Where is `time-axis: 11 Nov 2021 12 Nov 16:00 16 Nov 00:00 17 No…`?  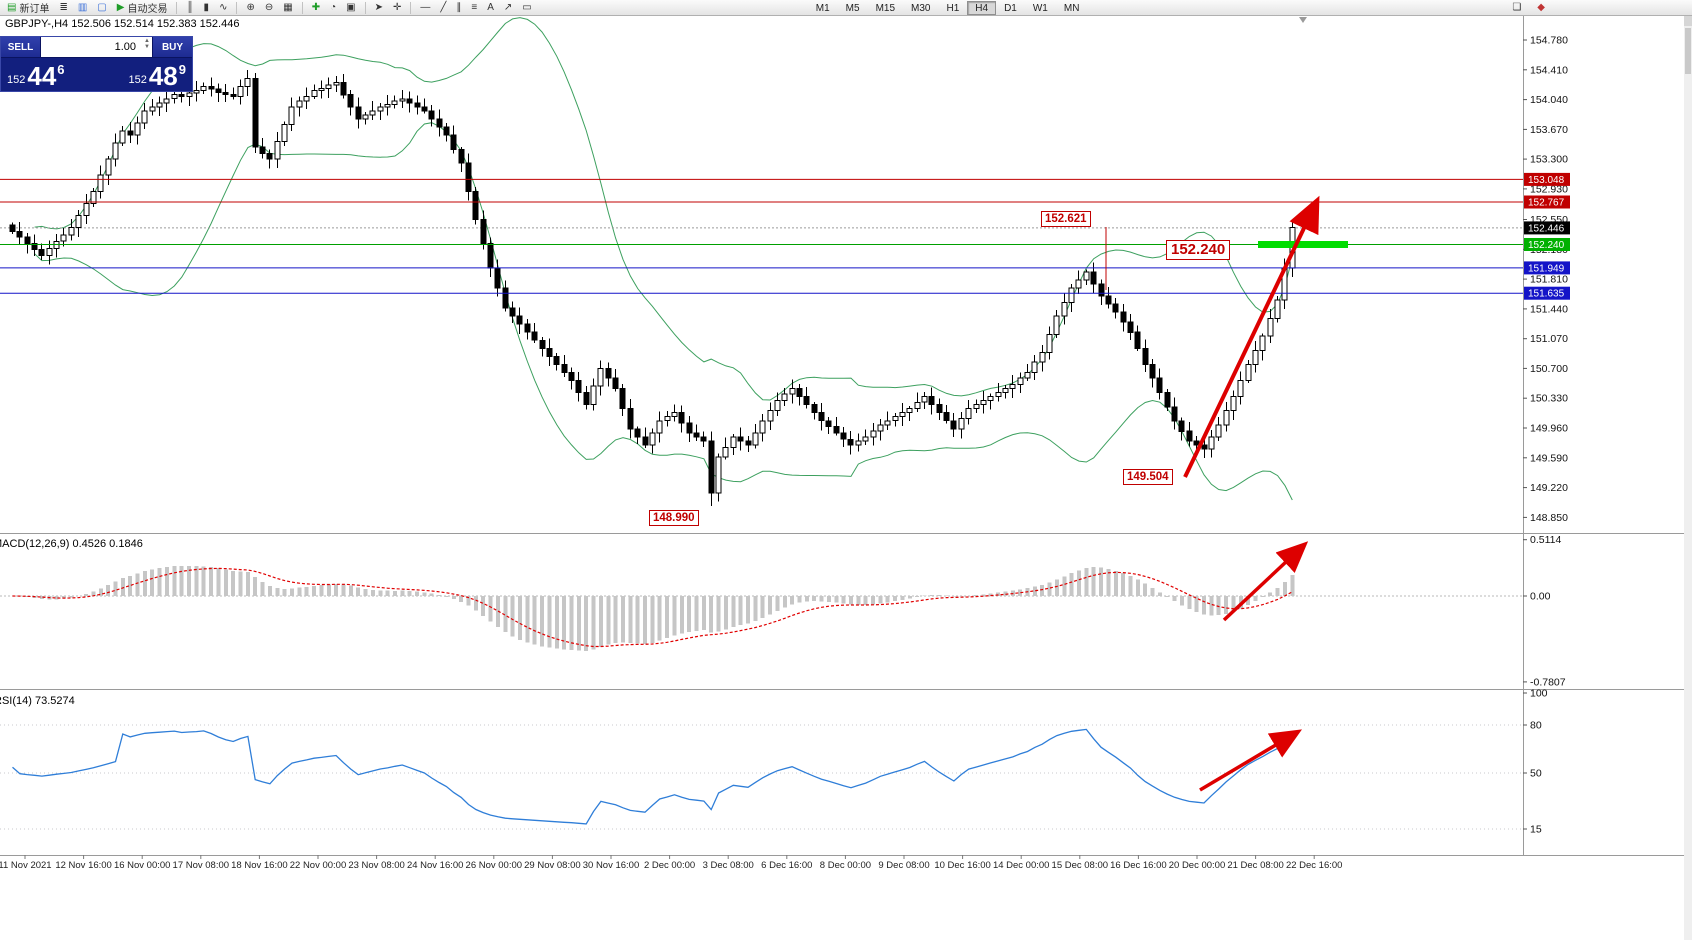
time-axis: 11 Nov 2021 12 Nov 16:00 16 Nov 00:00 17 No… is located at coordinates (671, 863).